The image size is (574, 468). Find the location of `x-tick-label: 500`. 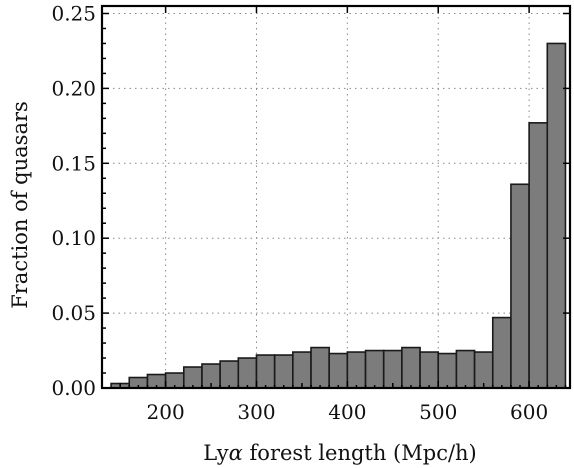

x-tick-label: 500 is located at coordinates (438, 412).